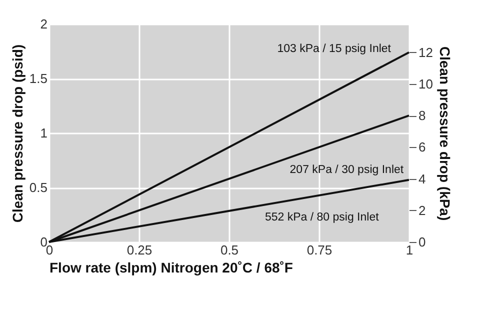 This screenshot has width=500, height=322. I want to click on y2-tick-label: 2, so click(422, 210).